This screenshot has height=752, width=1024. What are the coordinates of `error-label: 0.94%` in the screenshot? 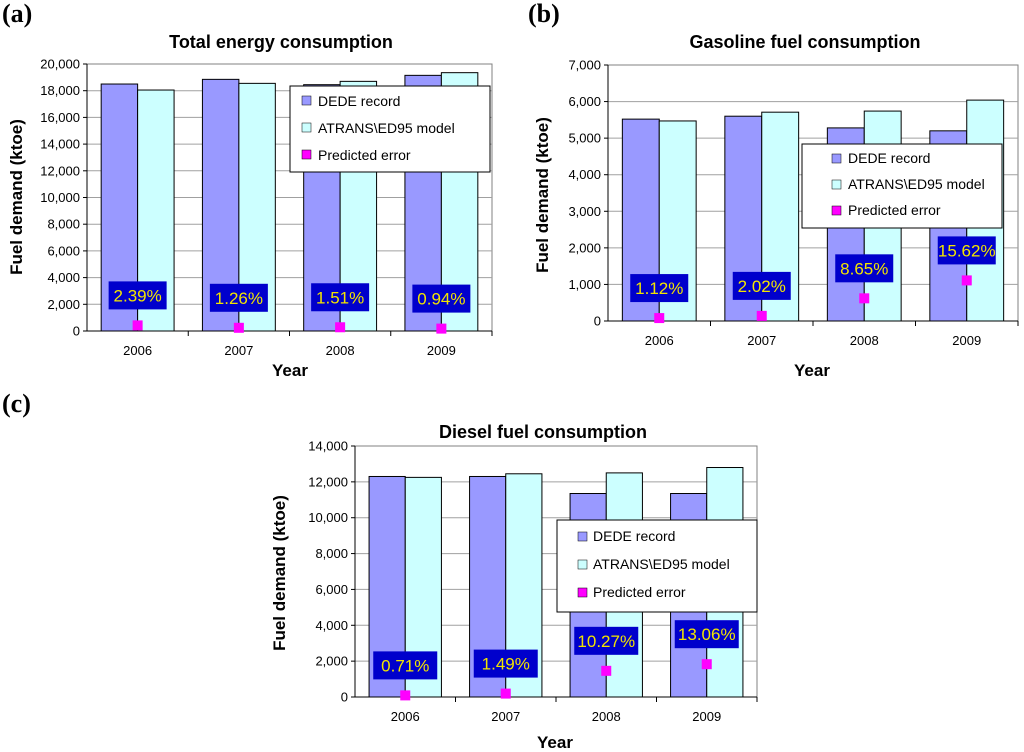 It's located at (441, 299).